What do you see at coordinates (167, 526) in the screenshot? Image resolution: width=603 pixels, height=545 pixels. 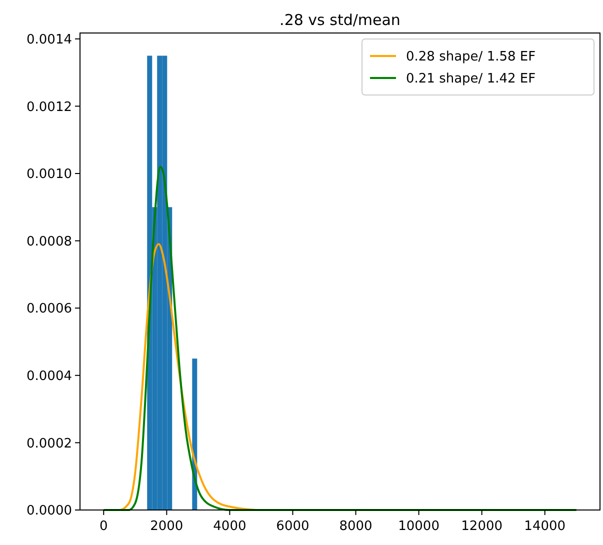 I see `x-tick-label: 2000` at bounding box center [167, 526].